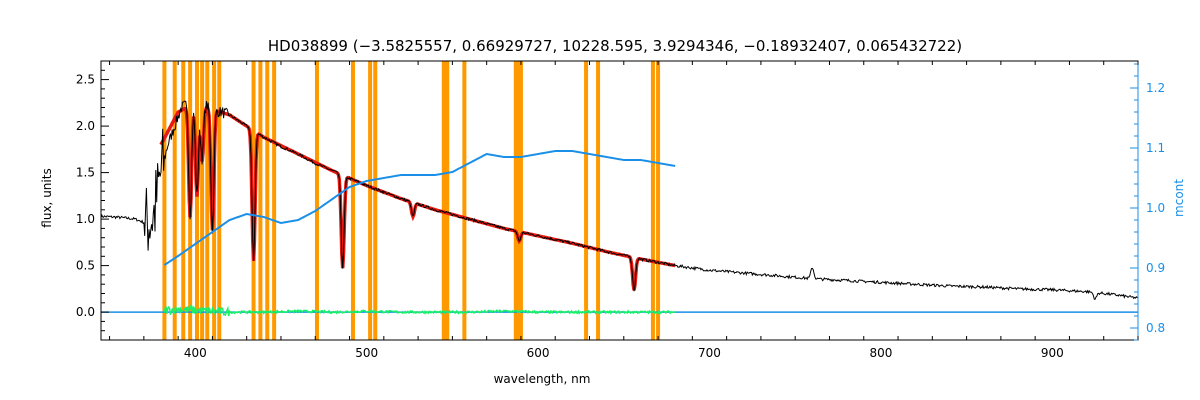 The width and height of the screenshot is (1200, 400). Describe the element at coordinates (880, 353) in the screenshot. I see `x-tick-label: 800` at that location.